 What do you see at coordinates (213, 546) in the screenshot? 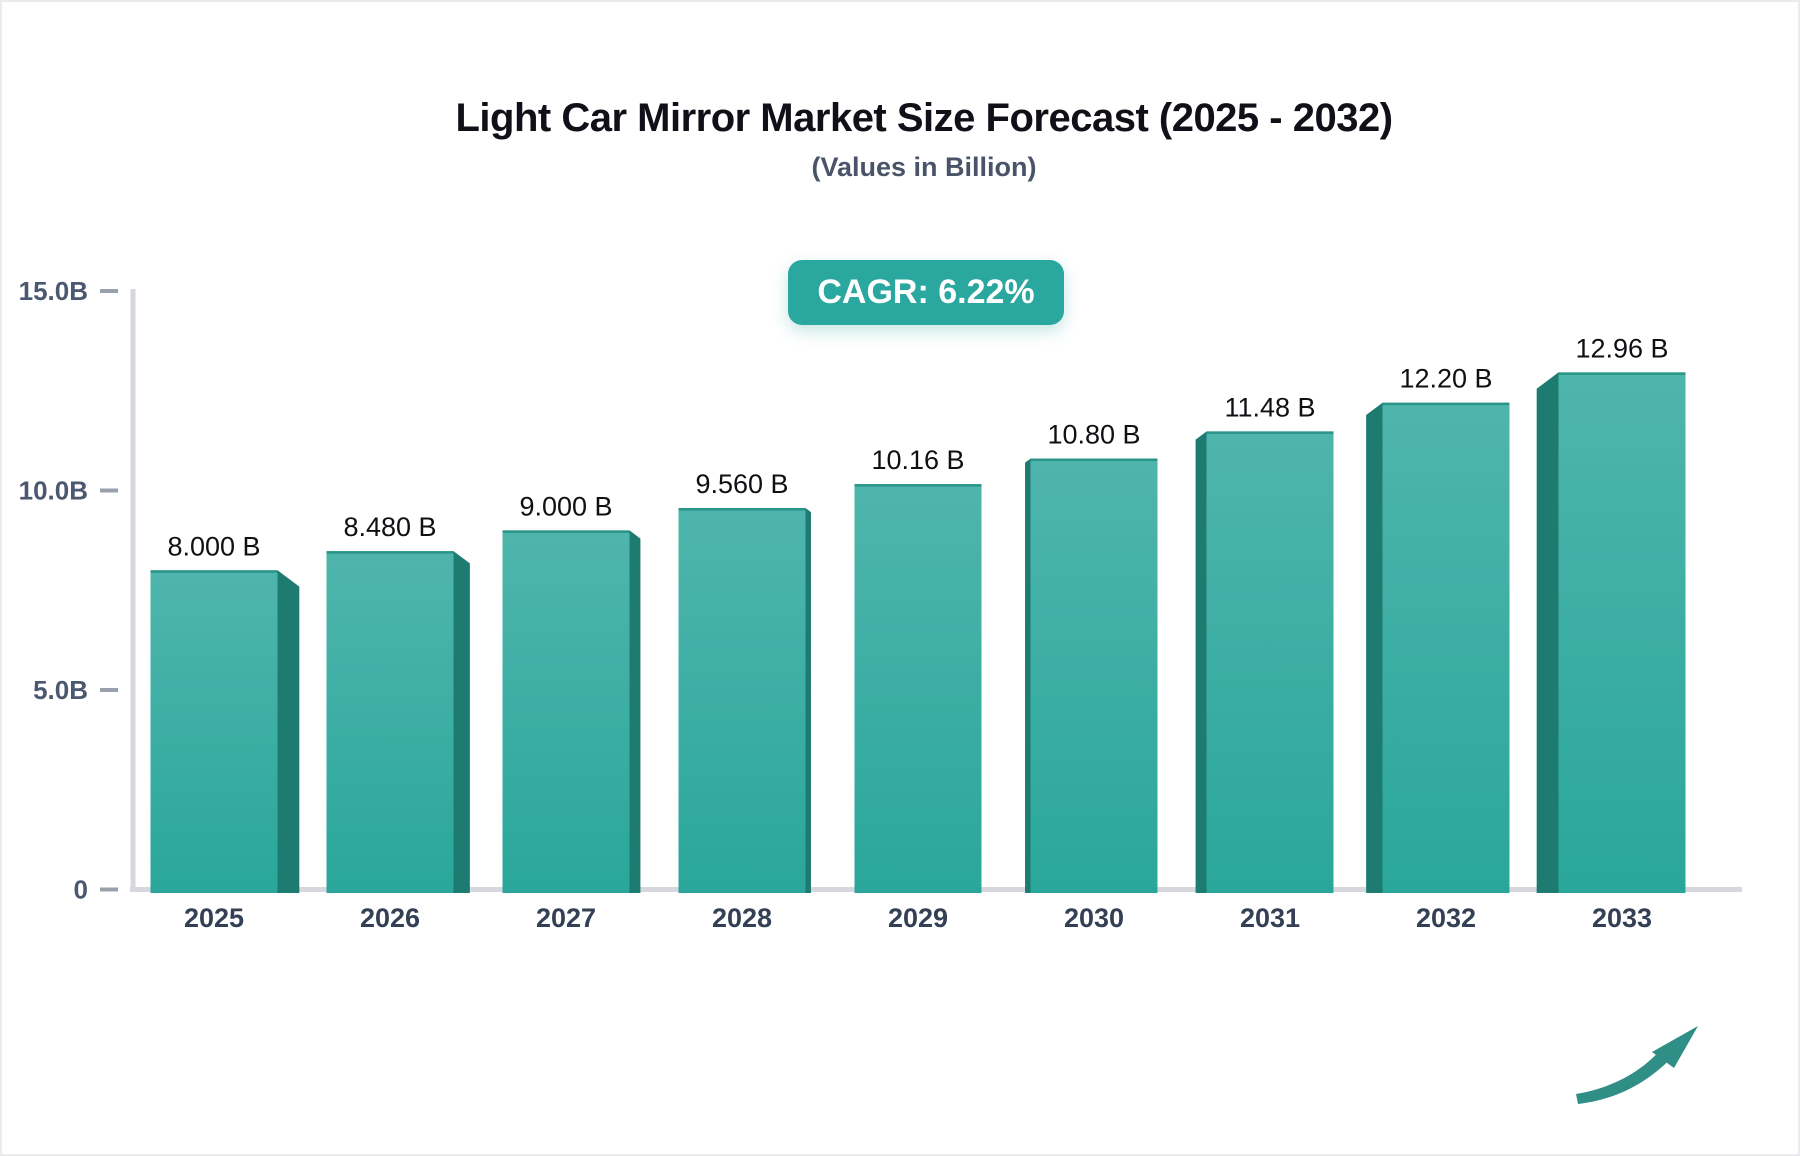
I see `bar-value-label: 8.000 B` at bounding box center [213, 546].